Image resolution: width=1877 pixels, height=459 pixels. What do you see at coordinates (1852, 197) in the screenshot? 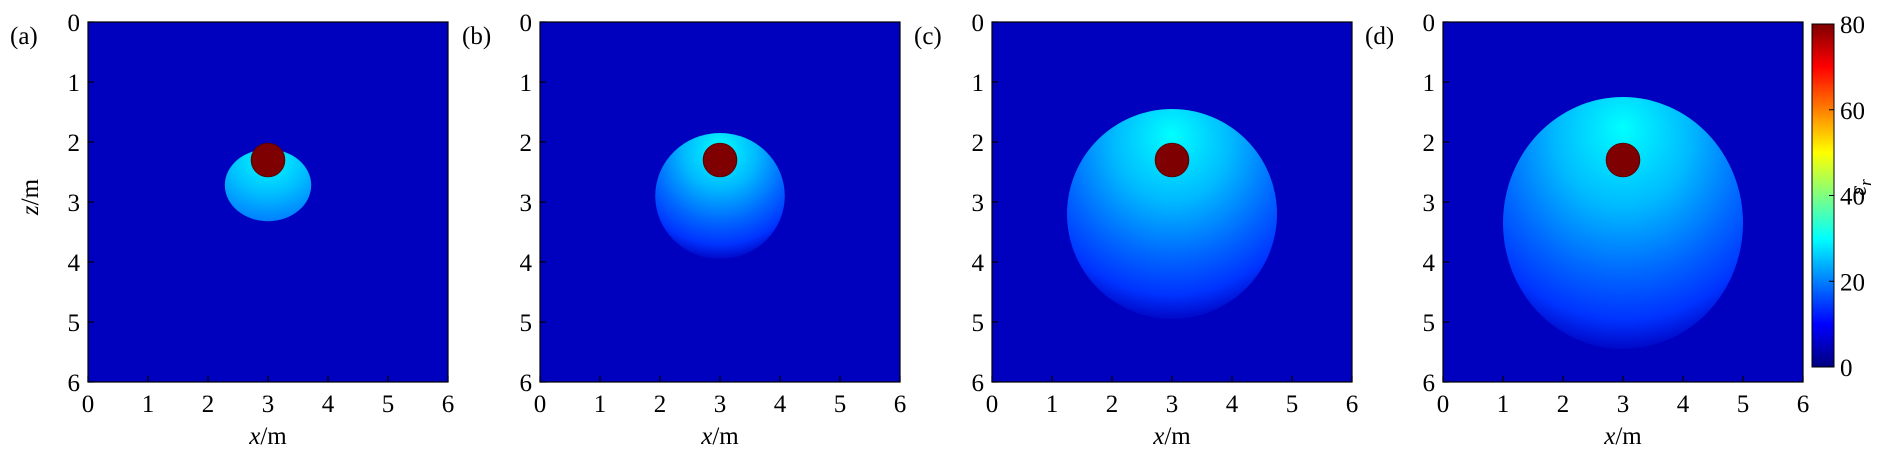
I see `colorbar-tick-label: 40` at bounding box center [1852, 197].